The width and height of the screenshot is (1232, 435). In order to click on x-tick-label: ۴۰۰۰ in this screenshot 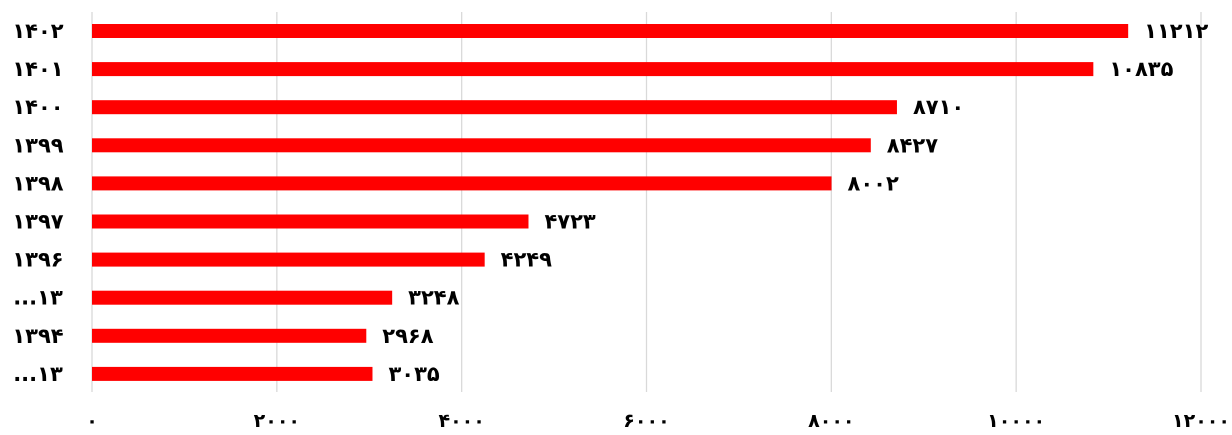, I will do `click(461, 421)`.